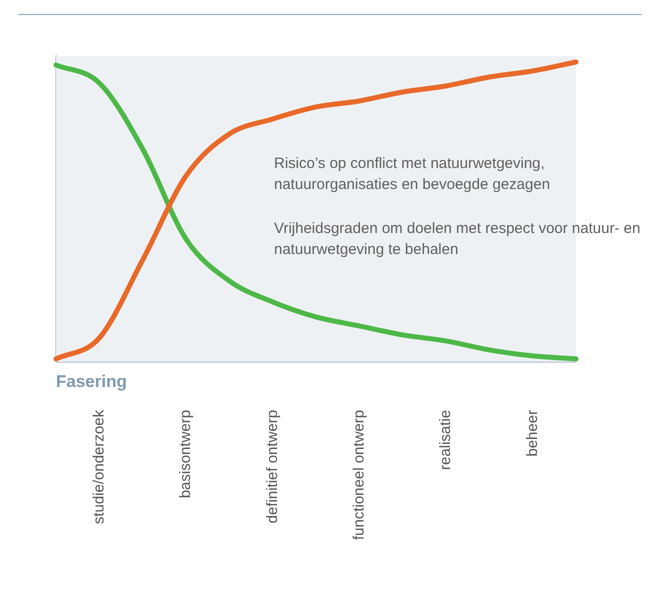 The width and height of the screenshot is (650, 603). Describe the element at coordinates (91, 382) in the screenshot. I see `x-axis-title: Fasering` at that location.